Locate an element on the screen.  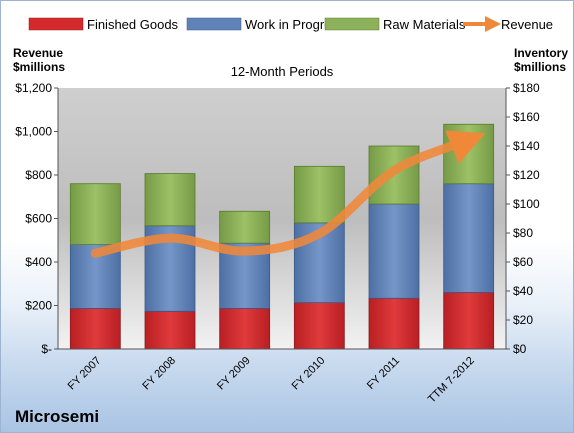
right-tick-label: $0 is located at coordinates (520, 349).